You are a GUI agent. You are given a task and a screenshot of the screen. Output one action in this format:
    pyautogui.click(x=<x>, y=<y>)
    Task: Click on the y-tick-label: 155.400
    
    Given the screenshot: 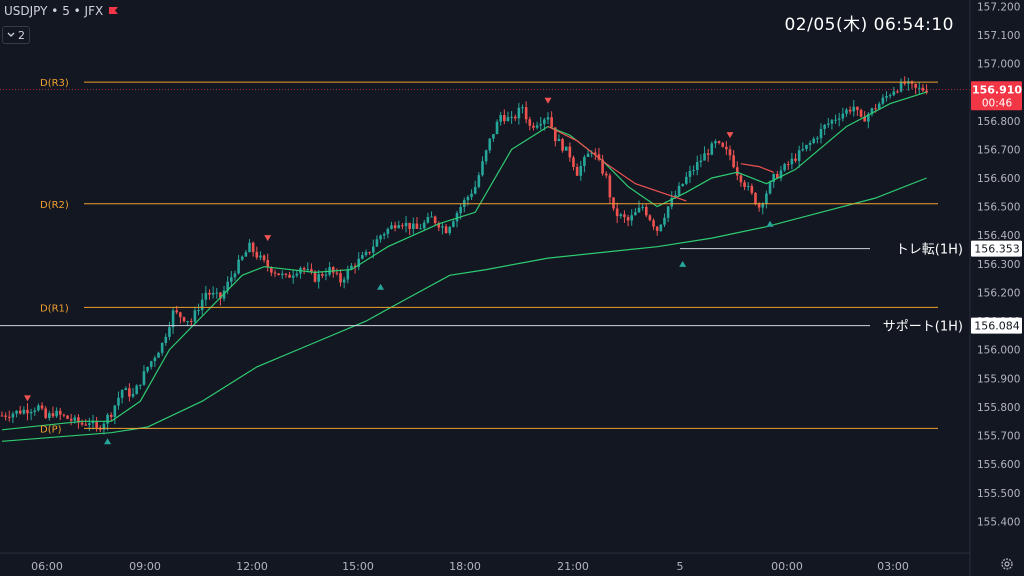 What is the action you would take?
    pyautogui.click(x=998, y=522)
    